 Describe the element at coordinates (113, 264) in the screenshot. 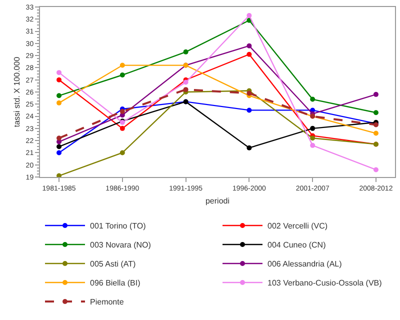

I see `legend-label: 005 Asti (AT)` at that location.